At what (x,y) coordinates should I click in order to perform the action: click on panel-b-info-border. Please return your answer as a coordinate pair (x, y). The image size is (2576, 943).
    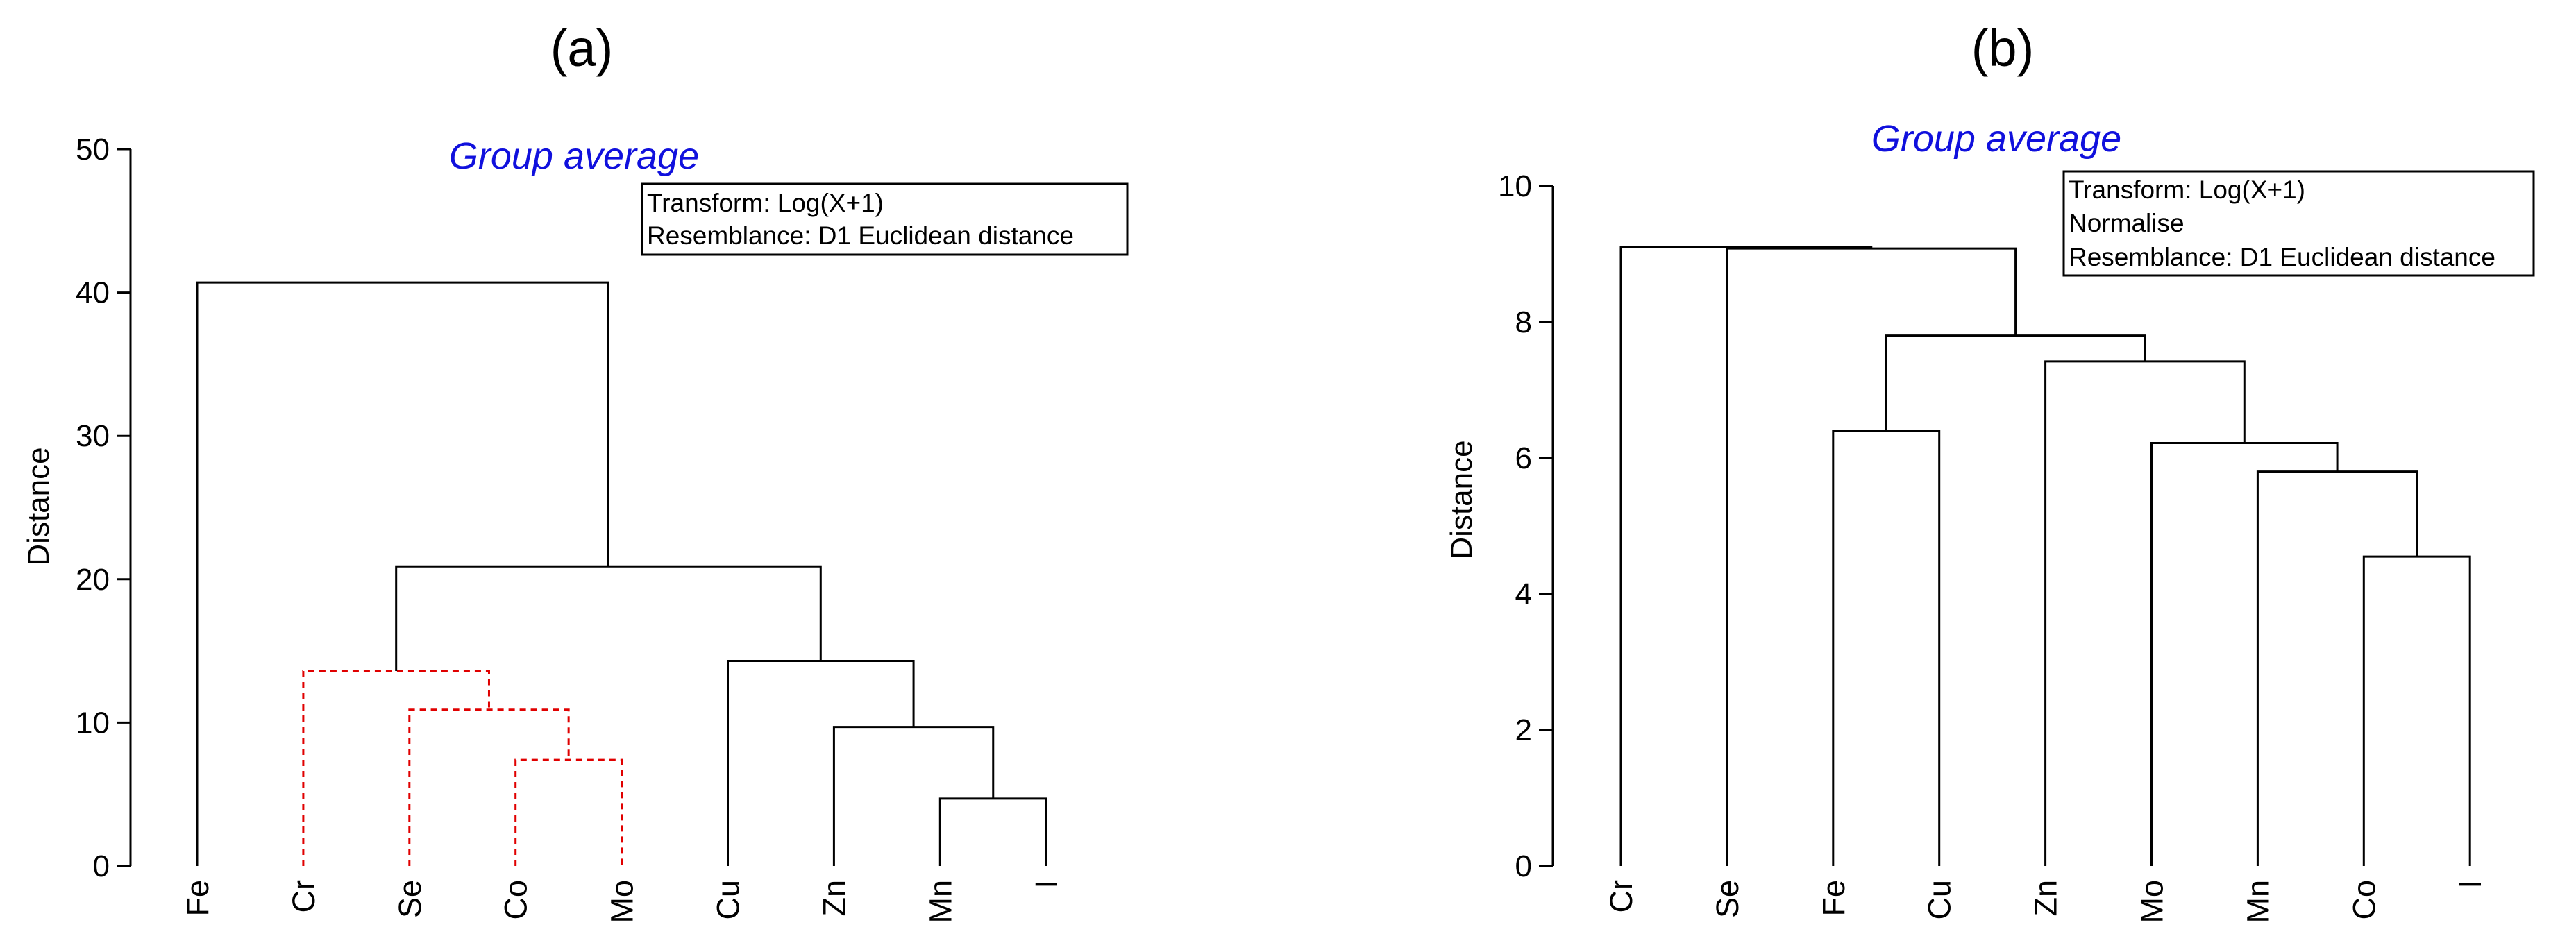
    Looking at the image, I should click on (2298, 224).